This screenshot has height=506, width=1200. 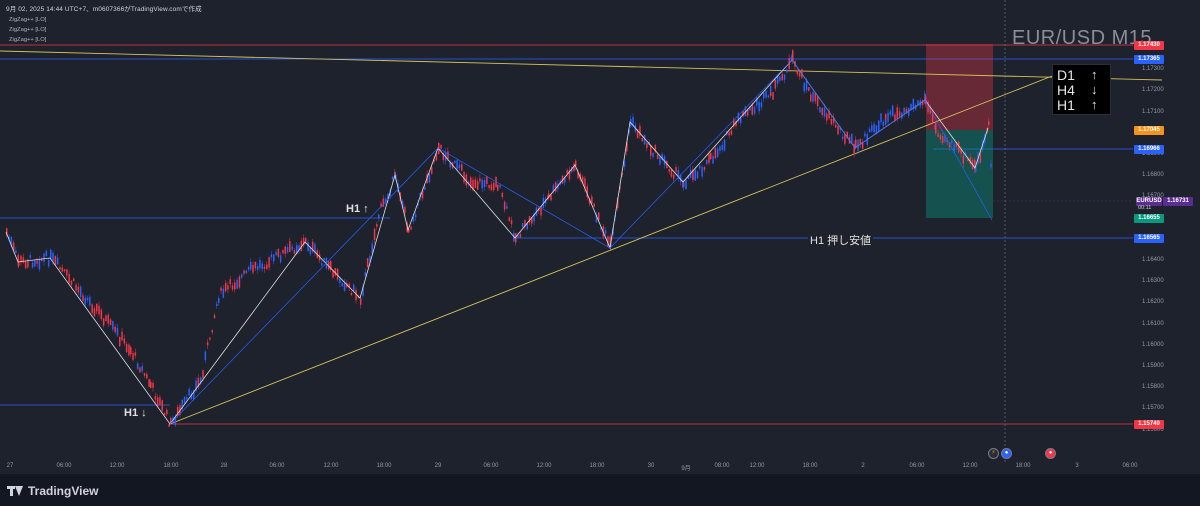 What do you see at coordinates (993, 453) in the screenshot?
I see `lightning-icon: ⚡` at bounding box center [993, 453].